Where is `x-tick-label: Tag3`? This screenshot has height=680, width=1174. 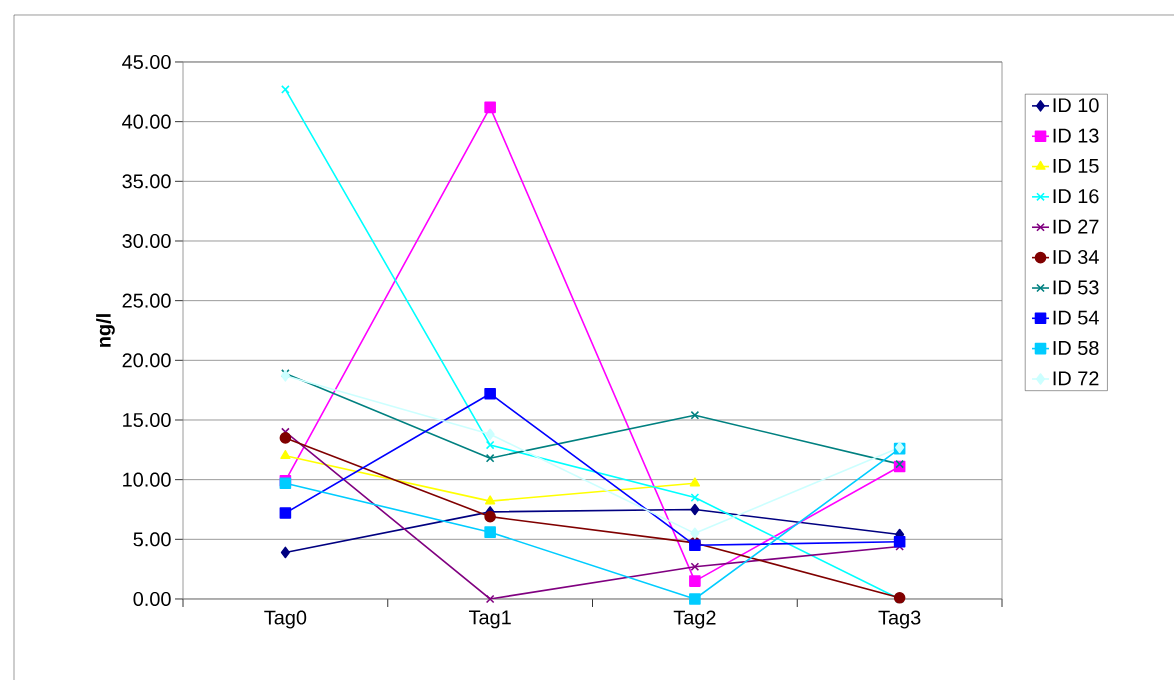 x-tick-label: Tag3 is located at coordinates (899, 619).